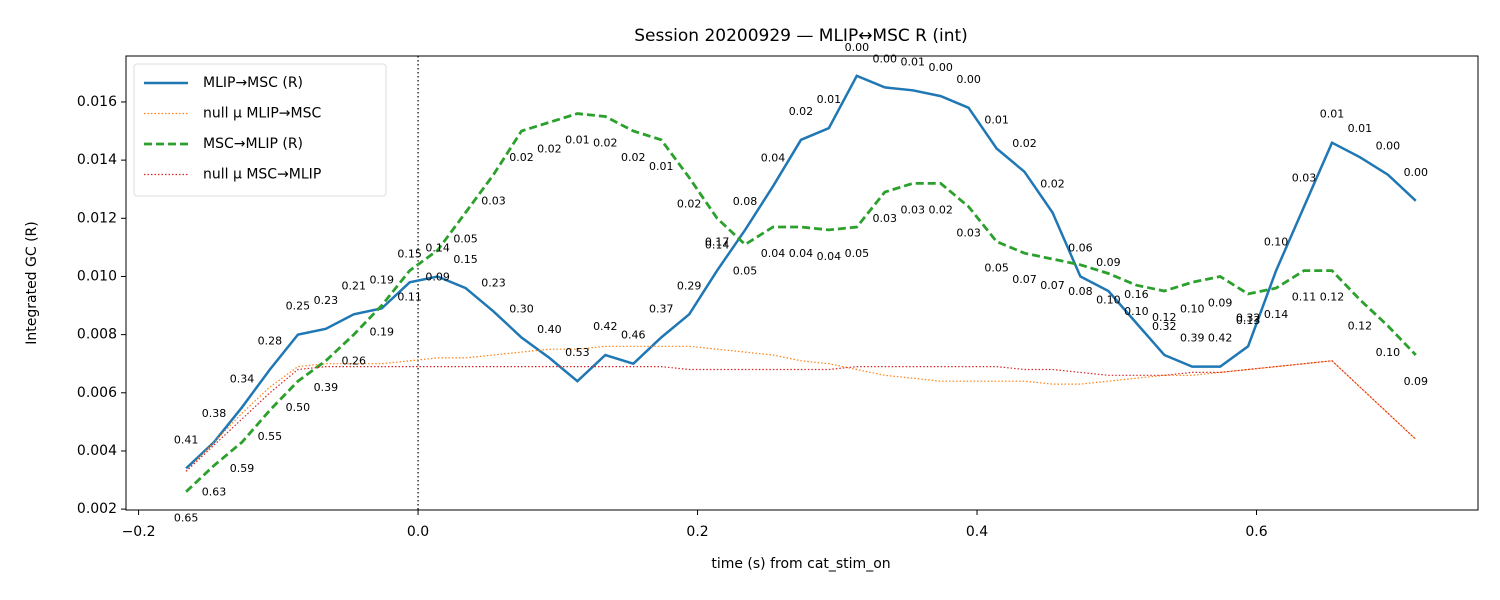 Image resolution: width=1500 pixels, height=600 pixels. Describe the element at coordinates (1248, 320) in the screenshot. I see `point-annotation: 0.13` at that location.